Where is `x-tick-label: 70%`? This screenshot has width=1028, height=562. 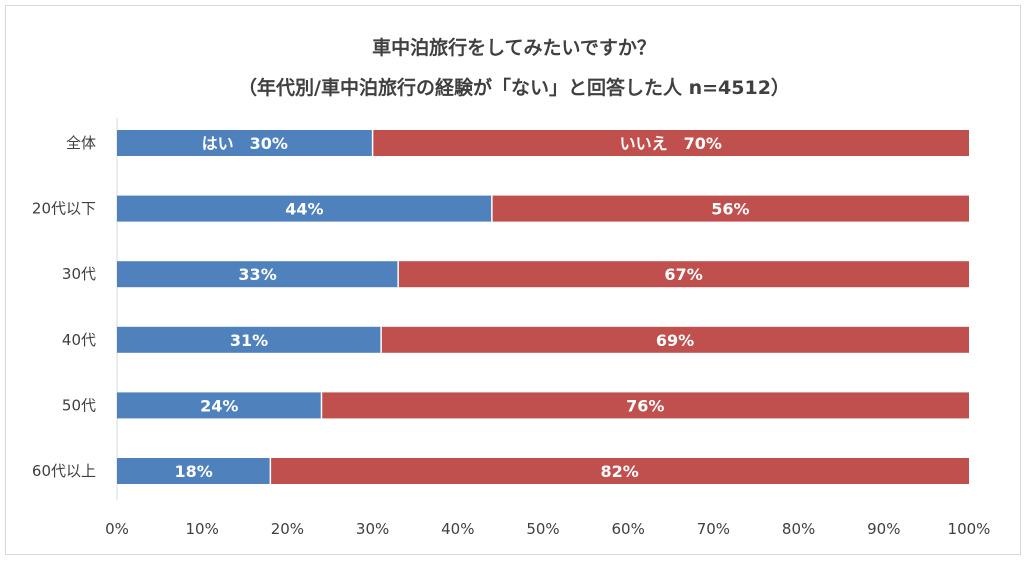 x-tick-label: 70% is located at coordinates (713, 529).